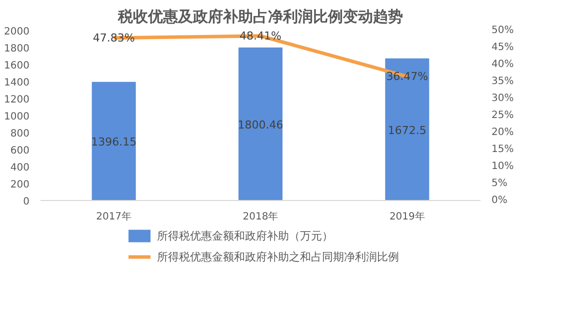  Describe the element at coordinates (245, 236) in the screenshot. I see `legend-label: 所得税优惠金额和政府补助（万元）` at that location.